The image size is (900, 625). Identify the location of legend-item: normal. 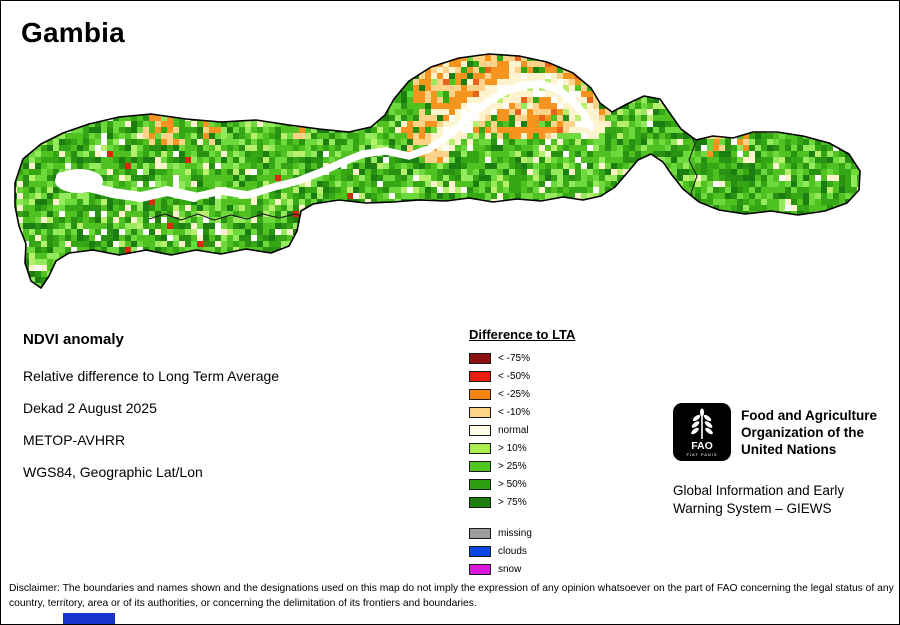
(522, 430).